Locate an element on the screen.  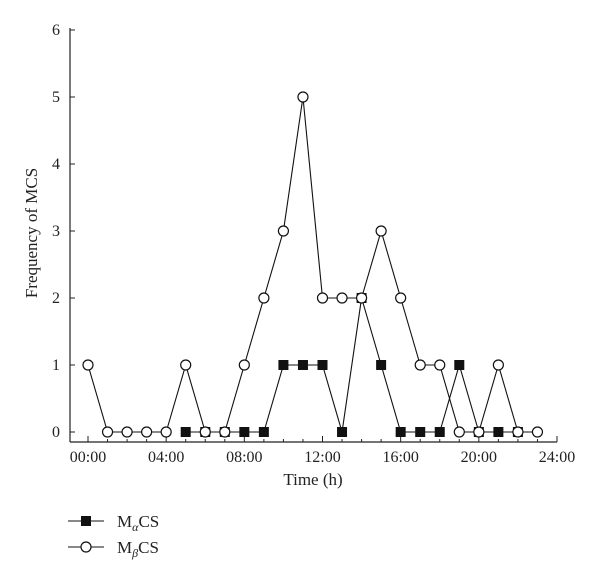
legend-item: MβCS is located at coordinates (113, 549).